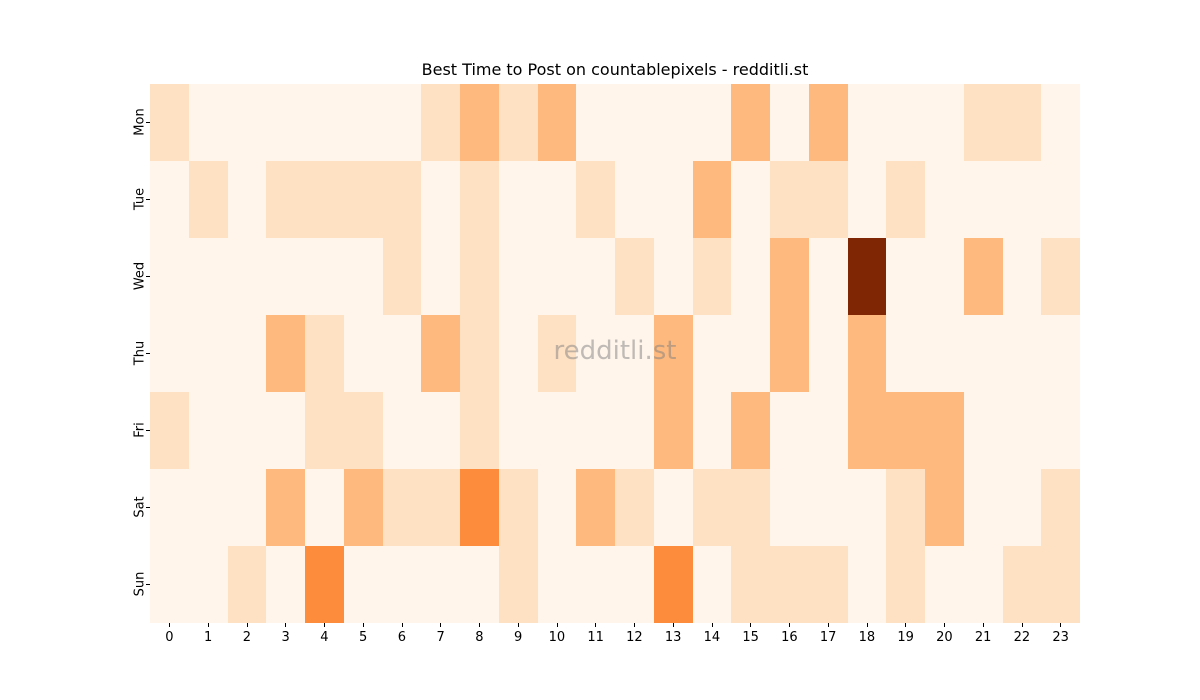  What do you see at coordinates (324, 638) in the screenshot?
I see `x-tick: 4` at bounding box center [324, 638].